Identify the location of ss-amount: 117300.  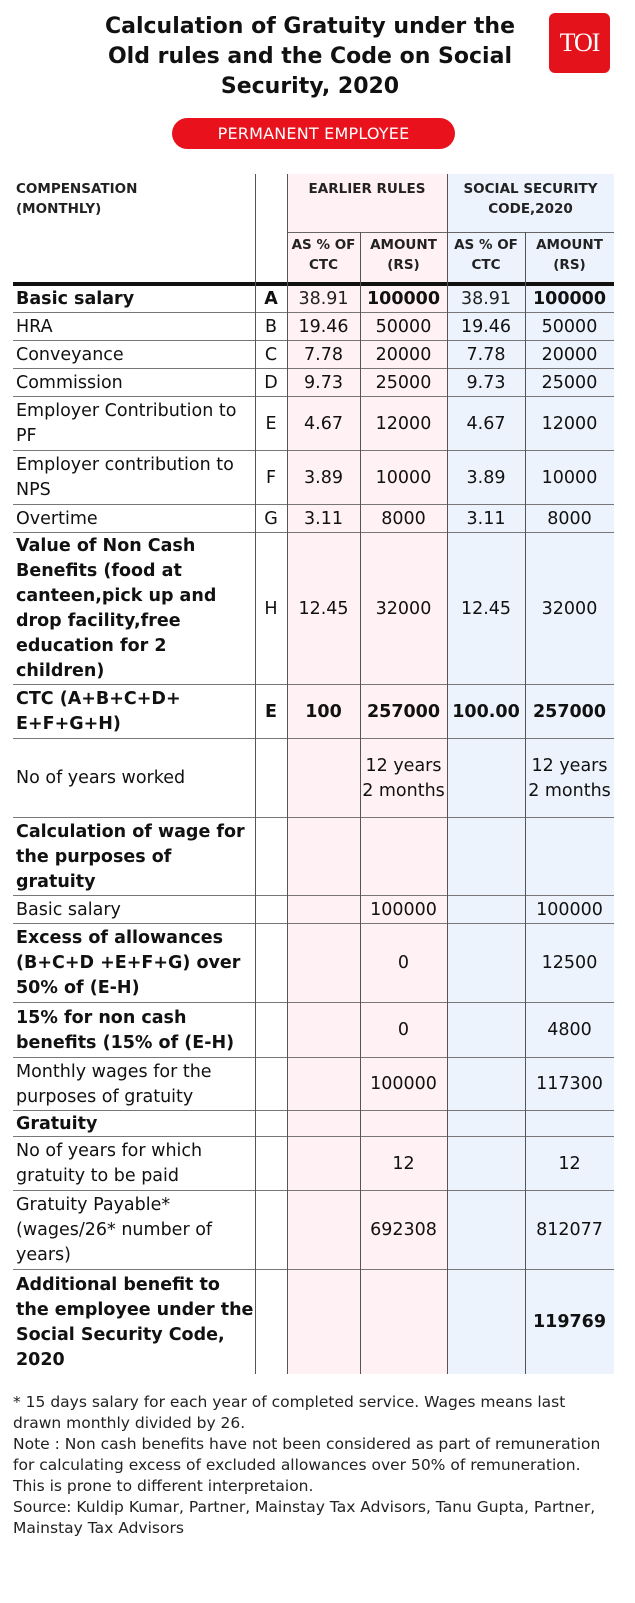
(569, 1084).